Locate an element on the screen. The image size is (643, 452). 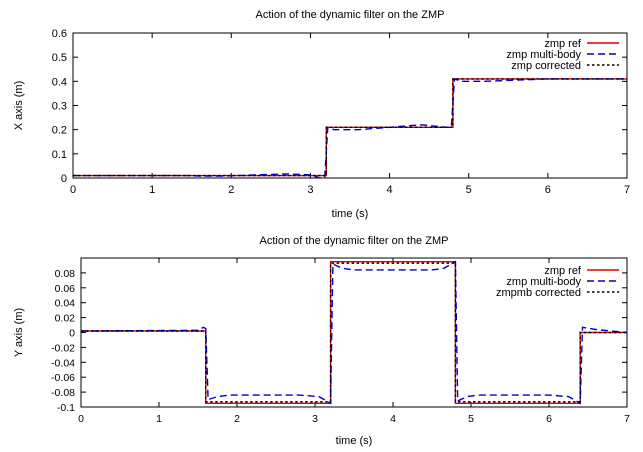
y-tick-label: 0.5 is located at coordinates (59, 58).